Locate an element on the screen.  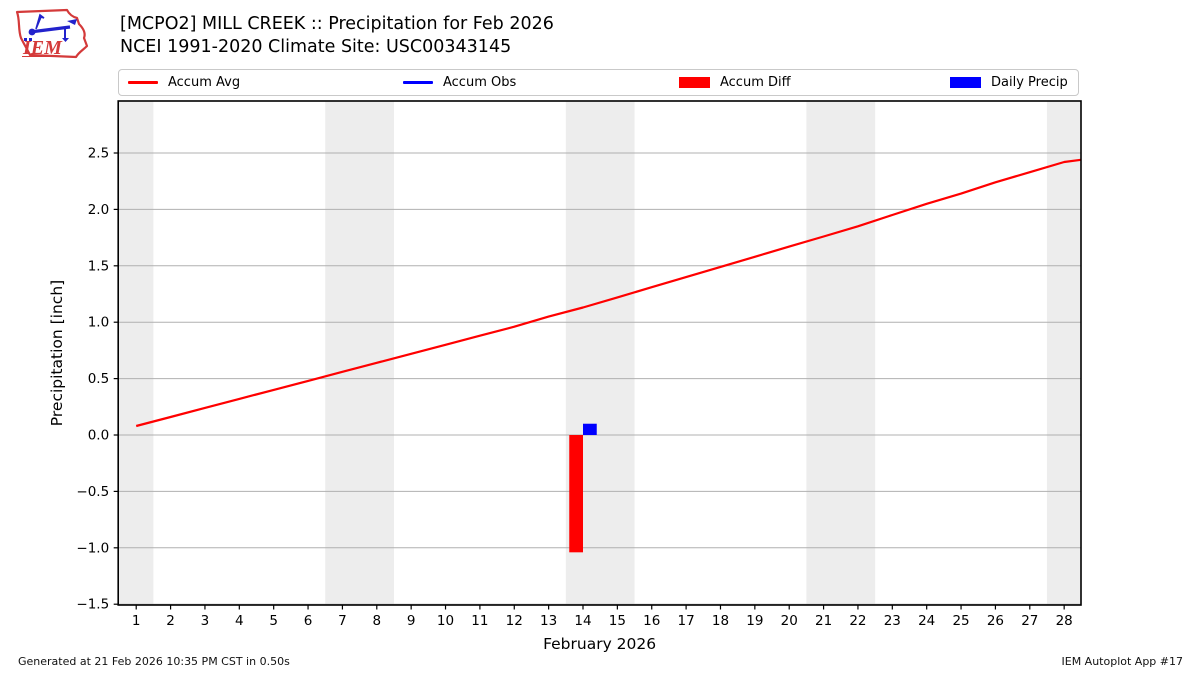
y-axis-ticks: 2.5 2.0 1.5 1.0 0.5 0.0 −0.5 −1.0 −1.5 is located at coordinates (97, 379).